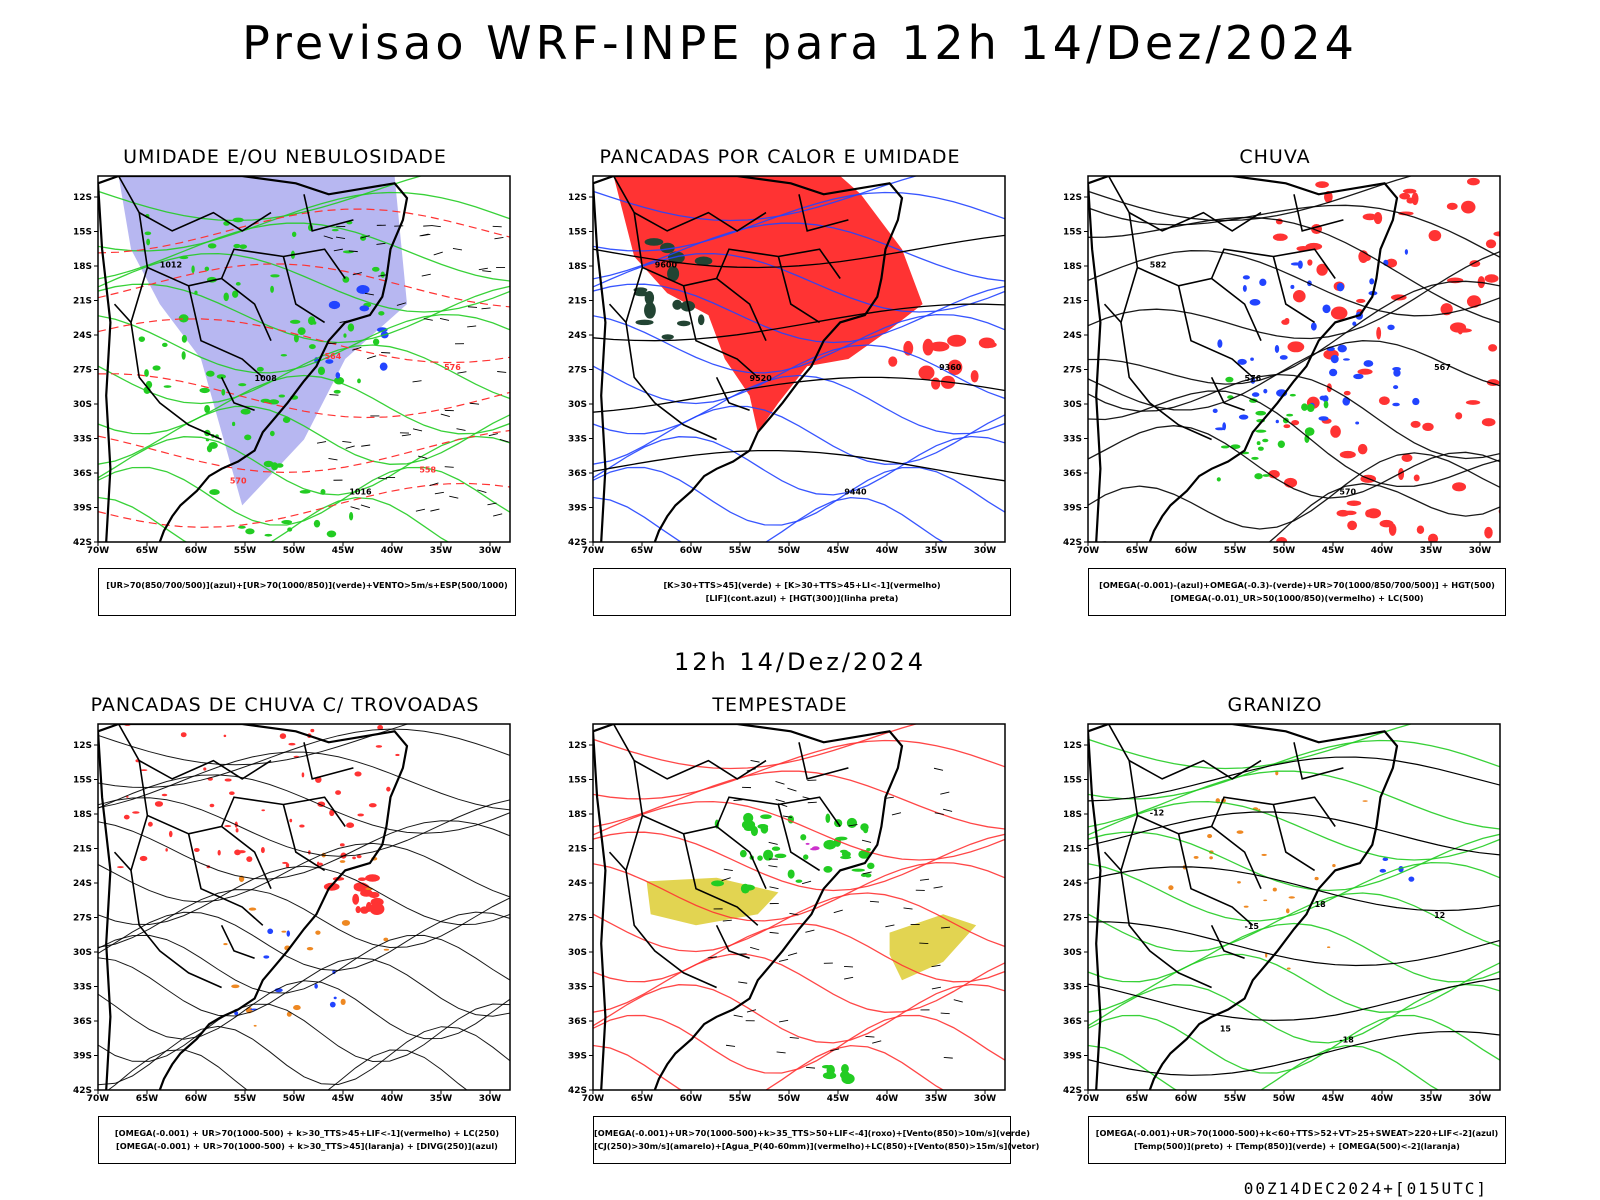 The height and width of the screenshot is (1200, 1600). What do you see at coordinates (1431, 550) in the screenshot?
I see `lon-label: 35W` at bounding box center [1431, 550].